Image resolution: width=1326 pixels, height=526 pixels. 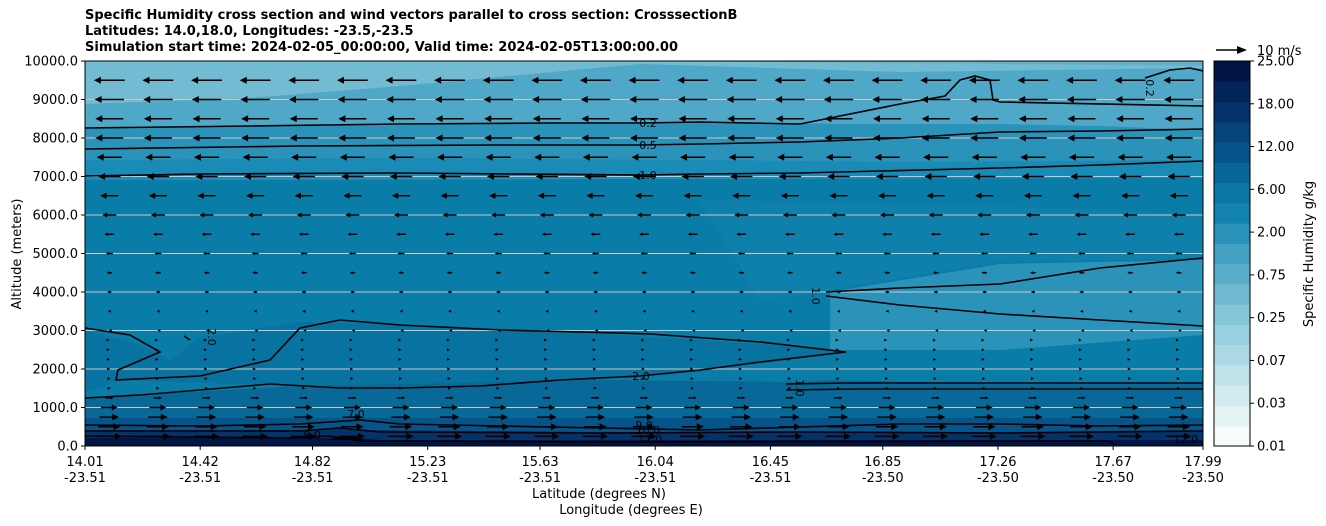 I want to click on y-tick-label: 9000.0, so click(x=56, y=100).